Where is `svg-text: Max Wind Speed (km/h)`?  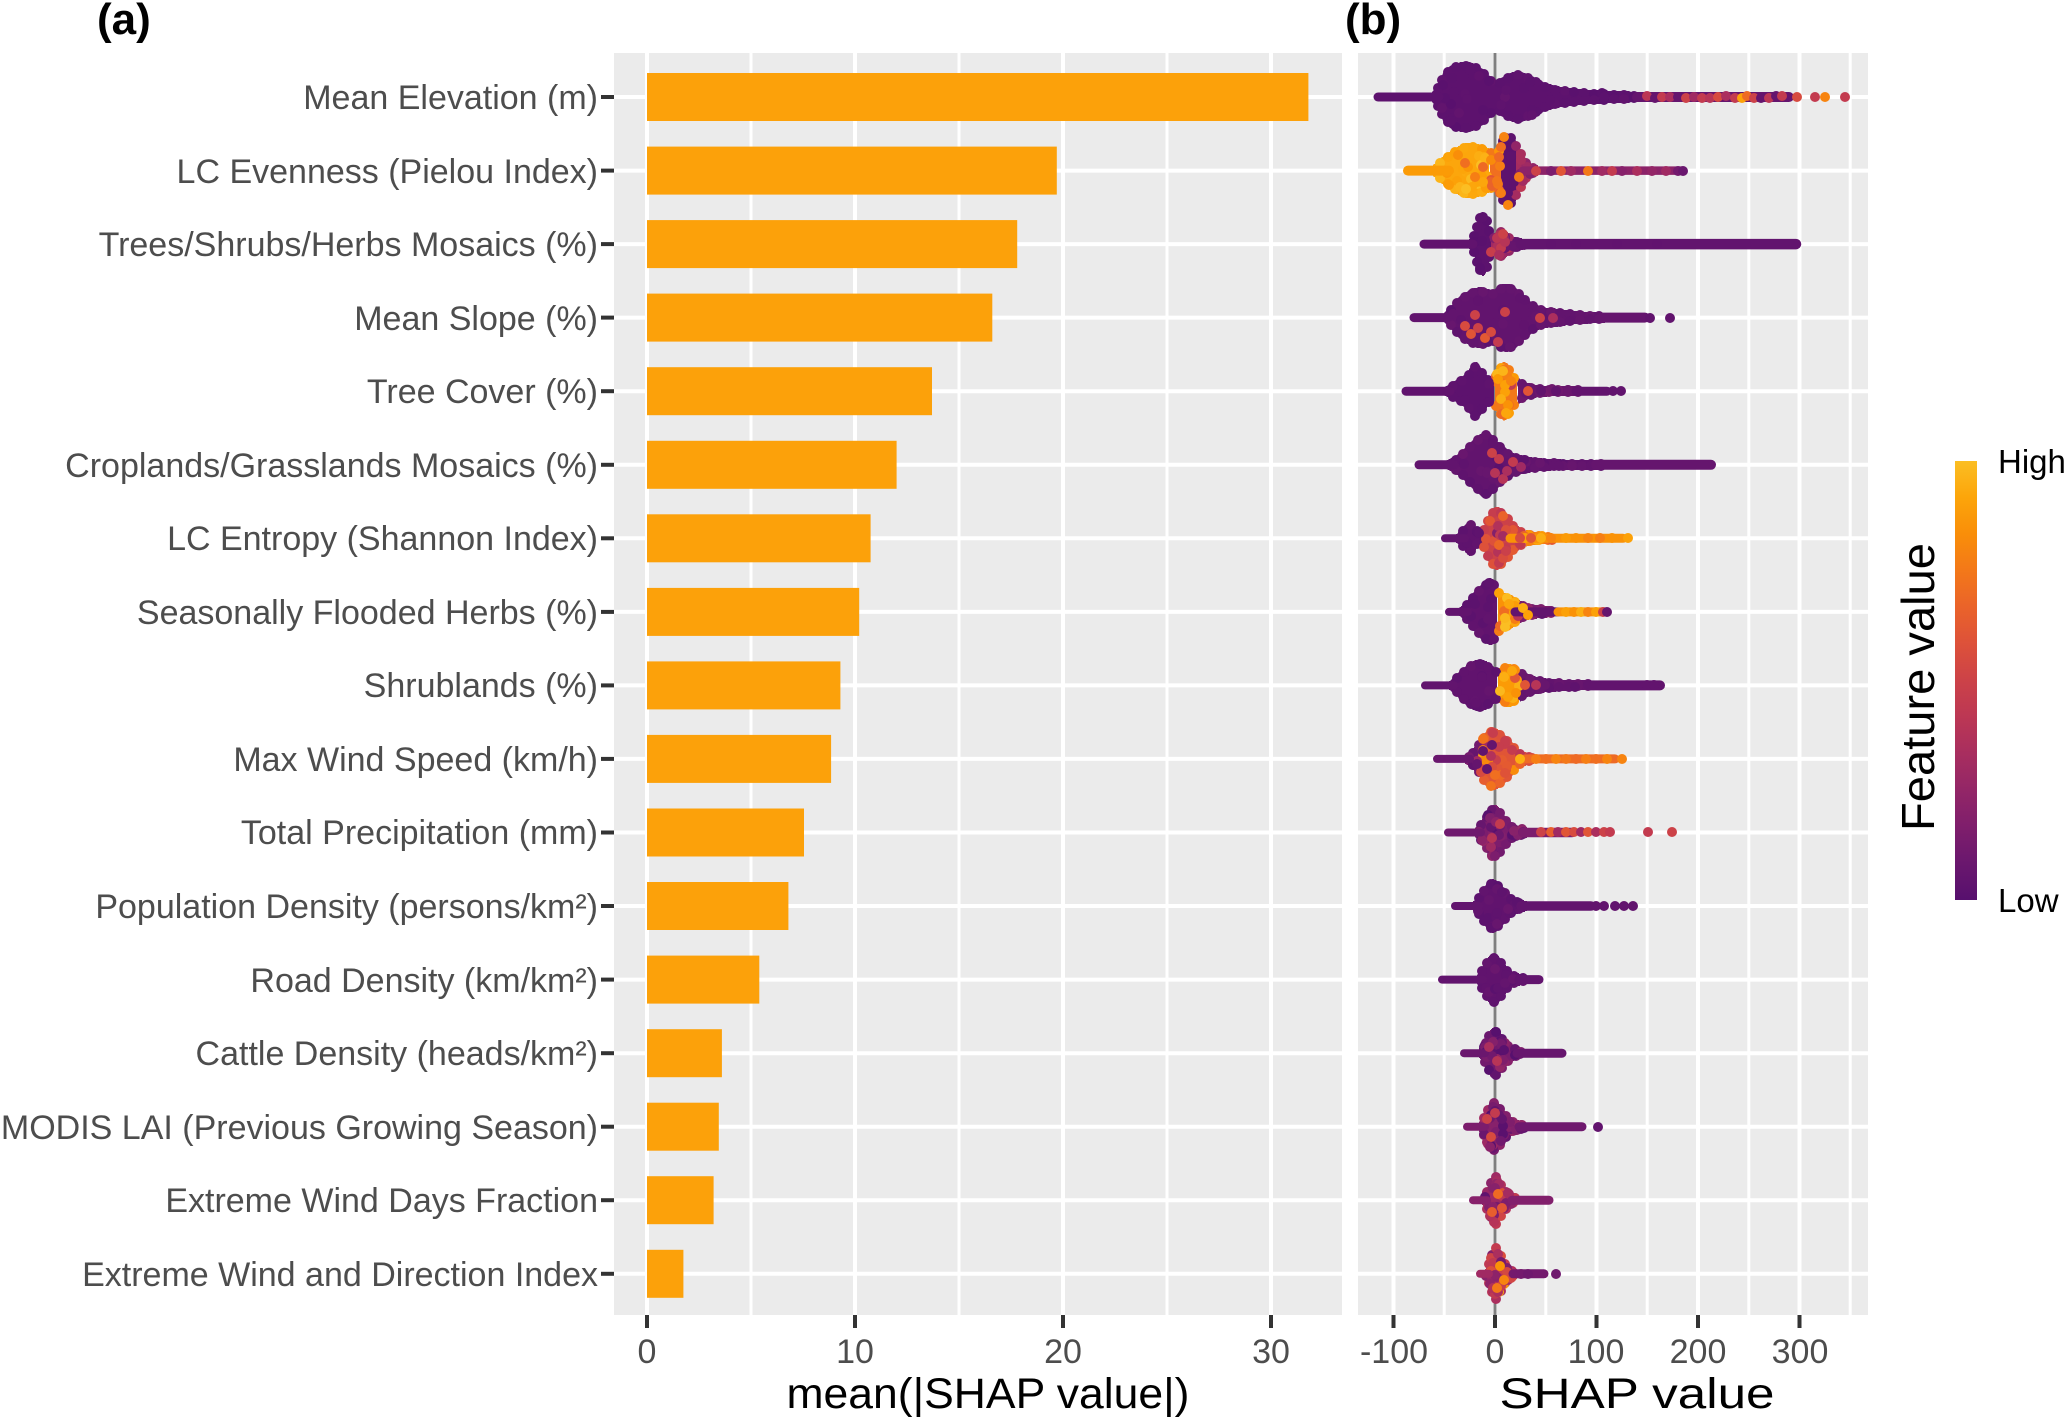
svg-text: Max Wind Speed (km/h) is located at coordinates (415, 760).